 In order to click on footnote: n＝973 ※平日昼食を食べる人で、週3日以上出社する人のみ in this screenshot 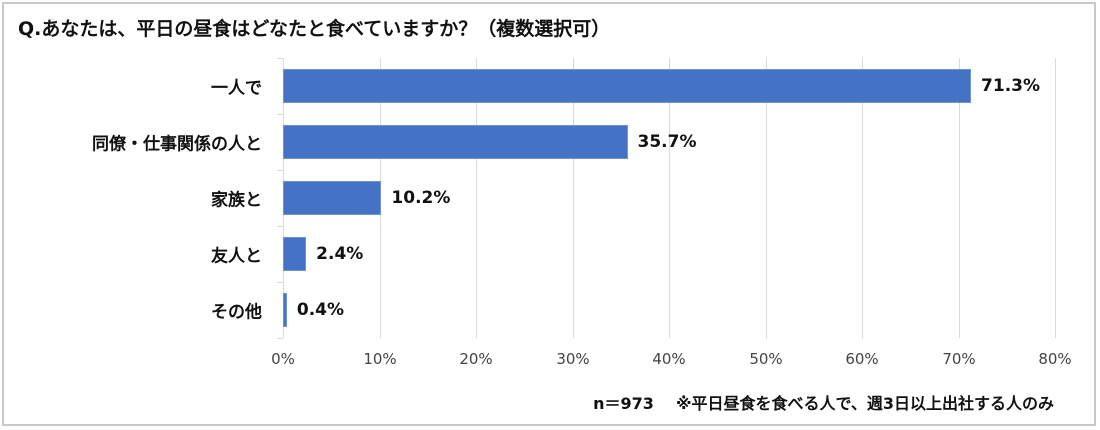, I will do `click(823, 402)`.